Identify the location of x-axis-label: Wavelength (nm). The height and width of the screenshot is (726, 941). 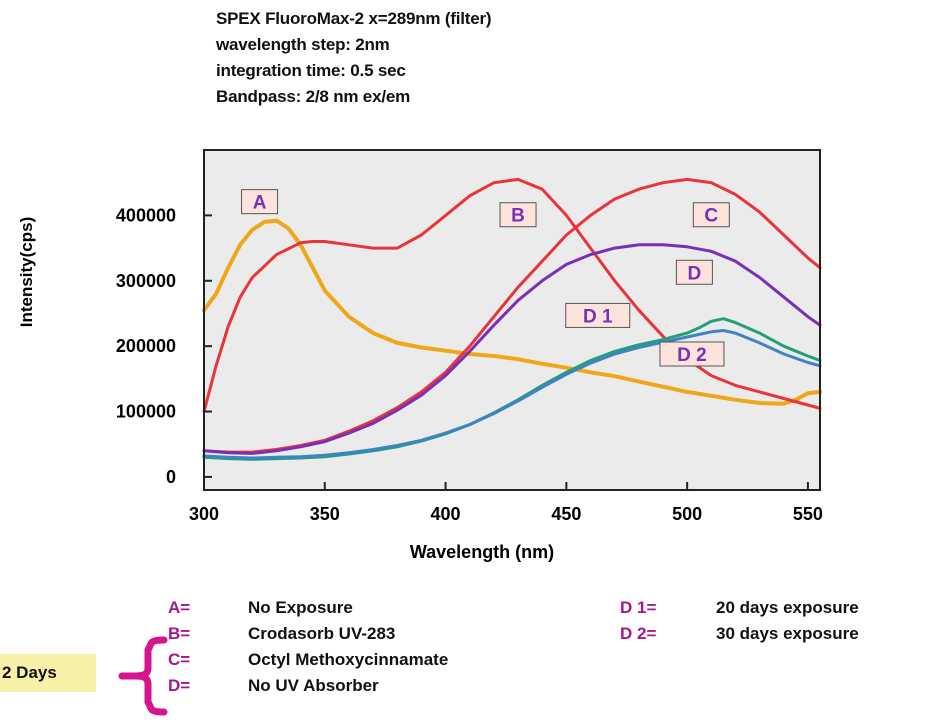
(482, 552).